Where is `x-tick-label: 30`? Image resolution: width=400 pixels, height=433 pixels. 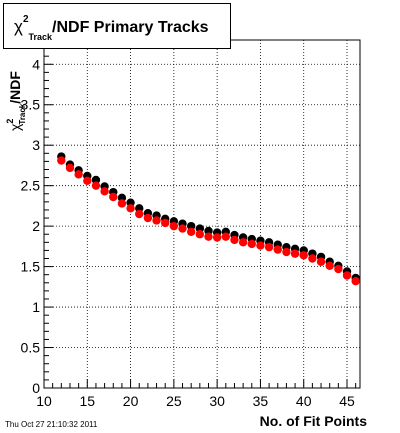 x-tick-label: 30 is located at coordinates (217, 401).